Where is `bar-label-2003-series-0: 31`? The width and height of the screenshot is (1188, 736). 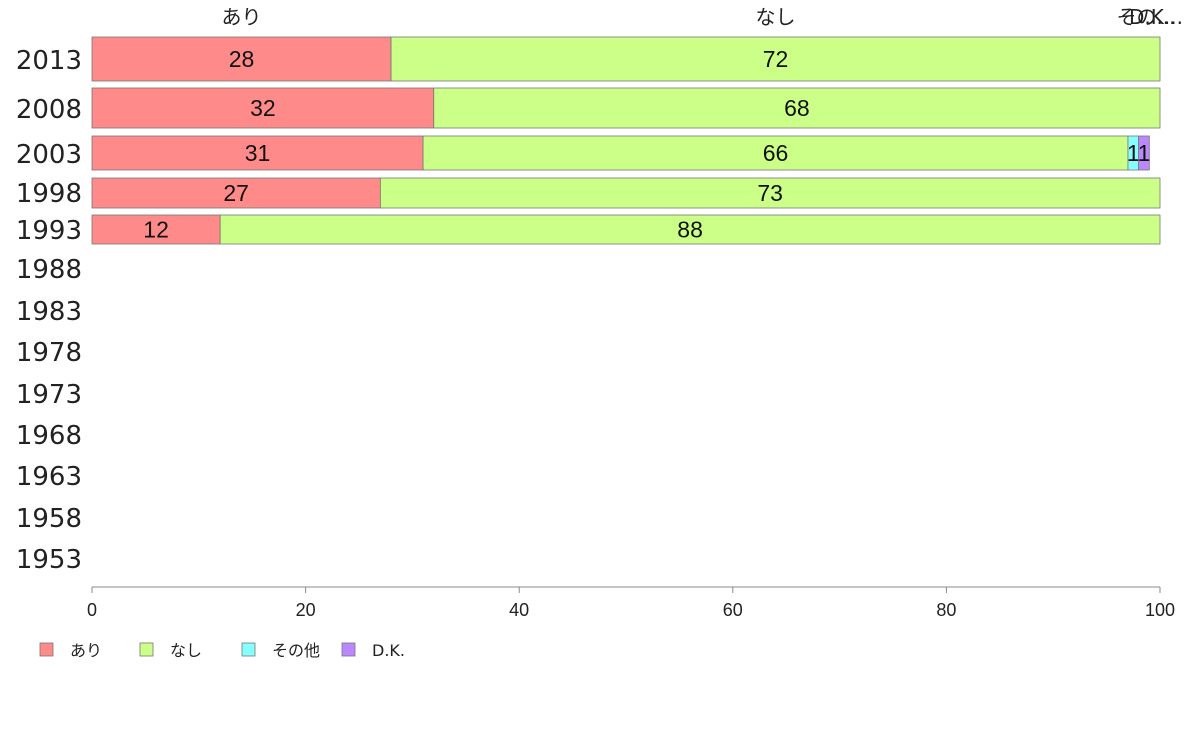
bar-label-2003-series-0: 31 is located at coordinates (258, 153).